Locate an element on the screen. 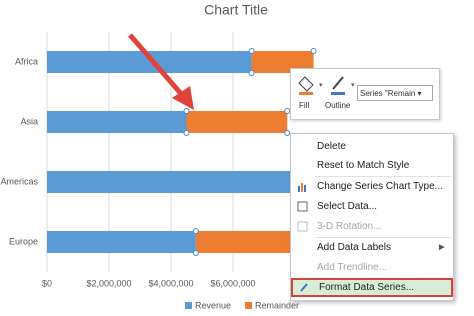 The width and height of the screenshot is (474, 316). x-tick-label: $2,000,000 is located at coordinates (108, 283).